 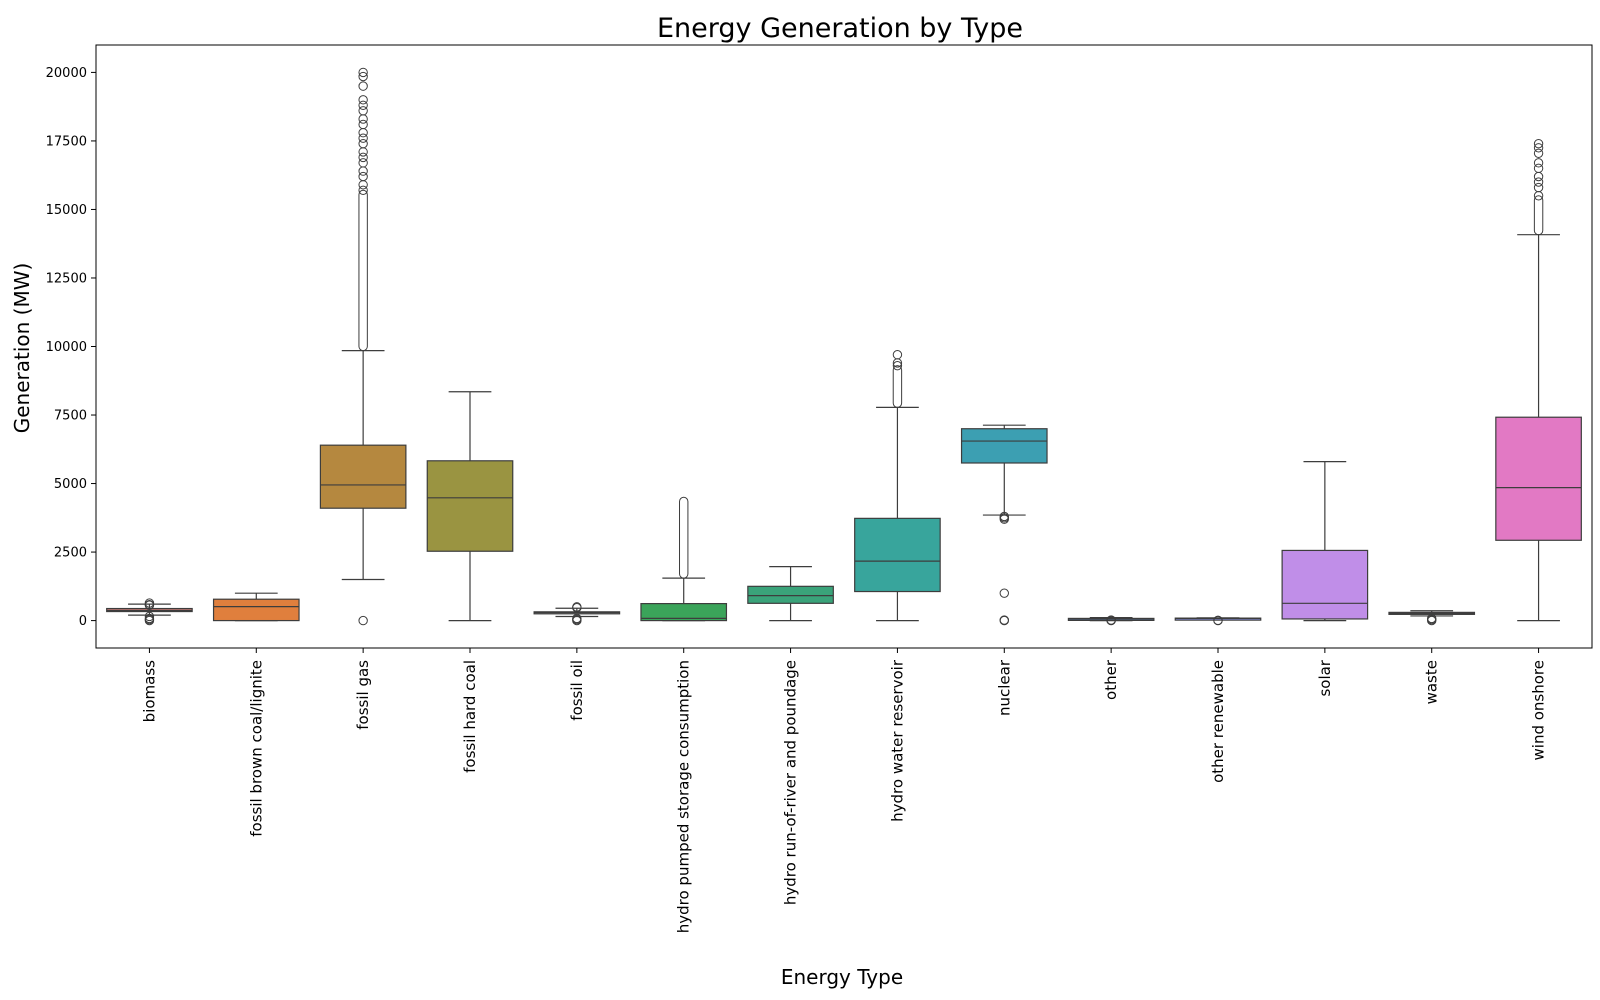 What do you see at coordinates (22, 348) in the screenshot?
I see `y-axis-label: Generation (MW)` at bounding box center [22, 348].